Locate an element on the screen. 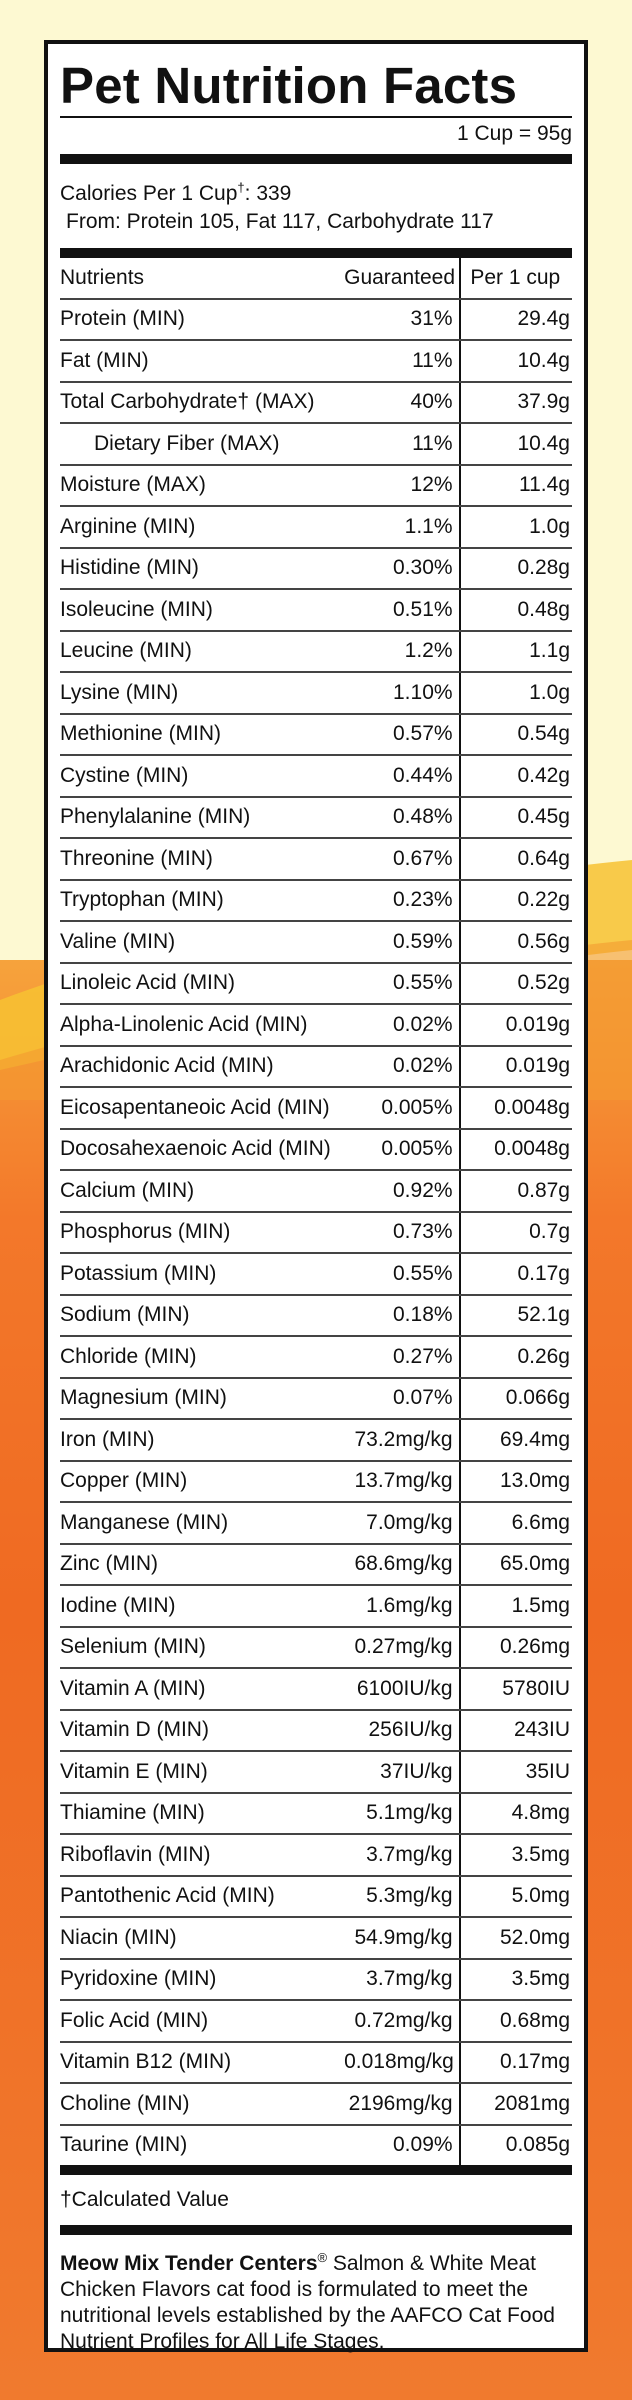  table-row: Sodium (MIN) 0.18% 52.1g is located at coordinates (316, 1315).